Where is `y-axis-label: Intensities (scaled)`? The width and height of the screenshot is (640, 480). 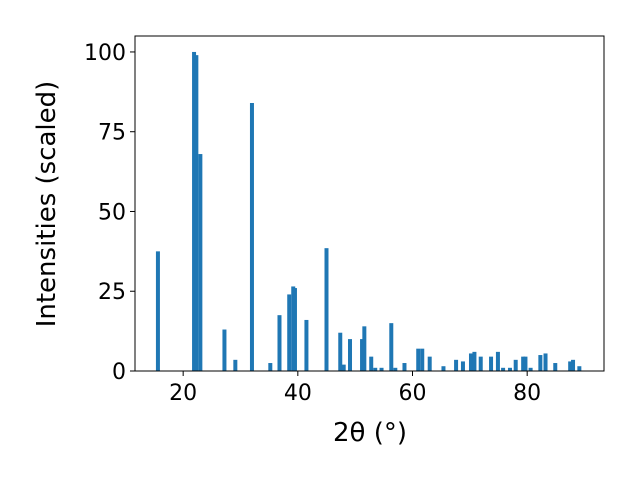 y-axis-label: Intensities (scaled) is located at coordinates (47, 204).